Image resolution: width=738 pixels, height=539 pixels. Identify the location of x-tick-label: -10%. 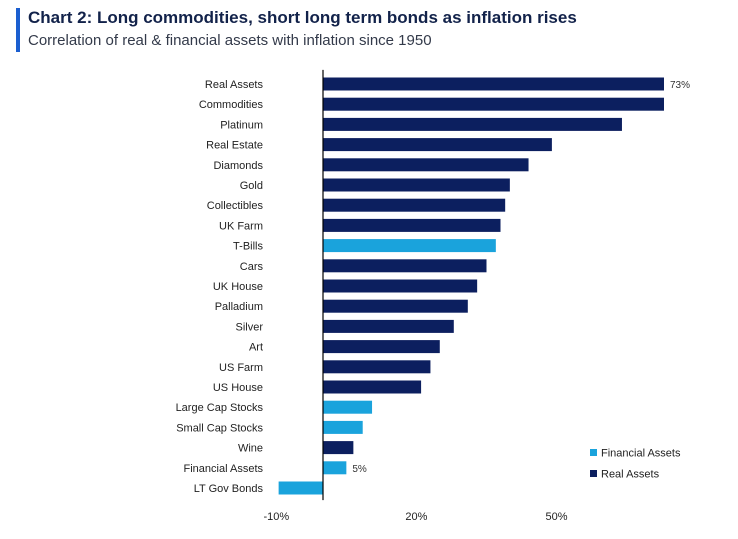
(276, 517).